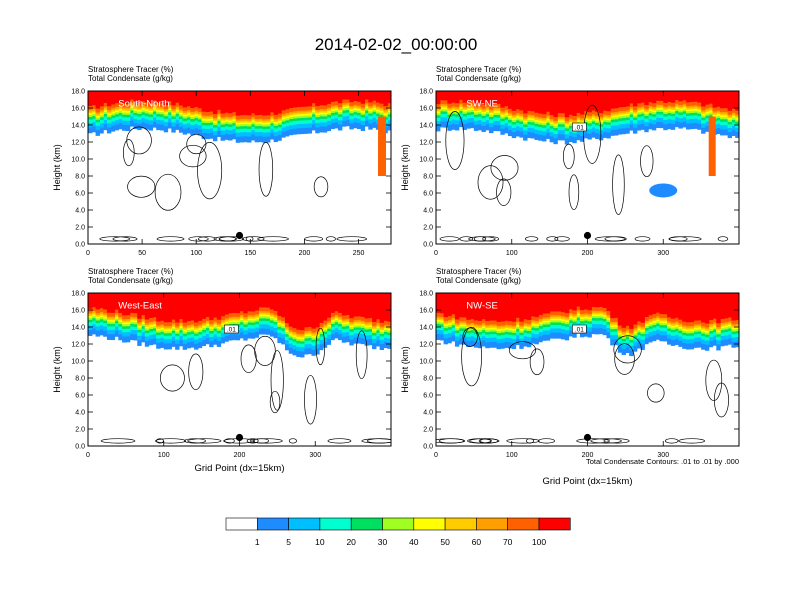 The height and width of the screenshot is (612, 792). I want to click on y-tick-label: 10.0, so click(78, 160).